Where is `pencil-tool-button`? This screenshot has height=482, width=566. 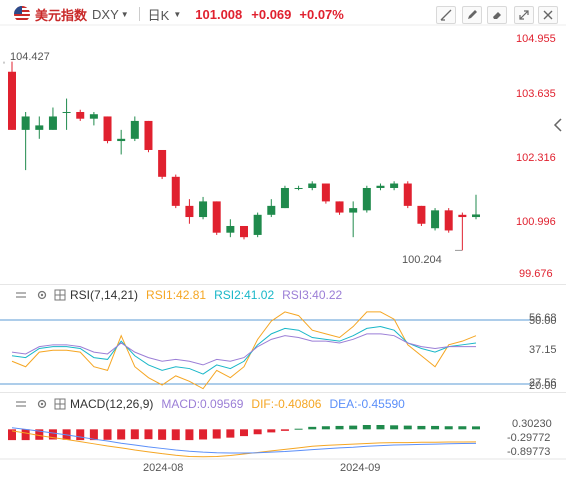
pencil-tool-button is located at coordinates (472, 15).